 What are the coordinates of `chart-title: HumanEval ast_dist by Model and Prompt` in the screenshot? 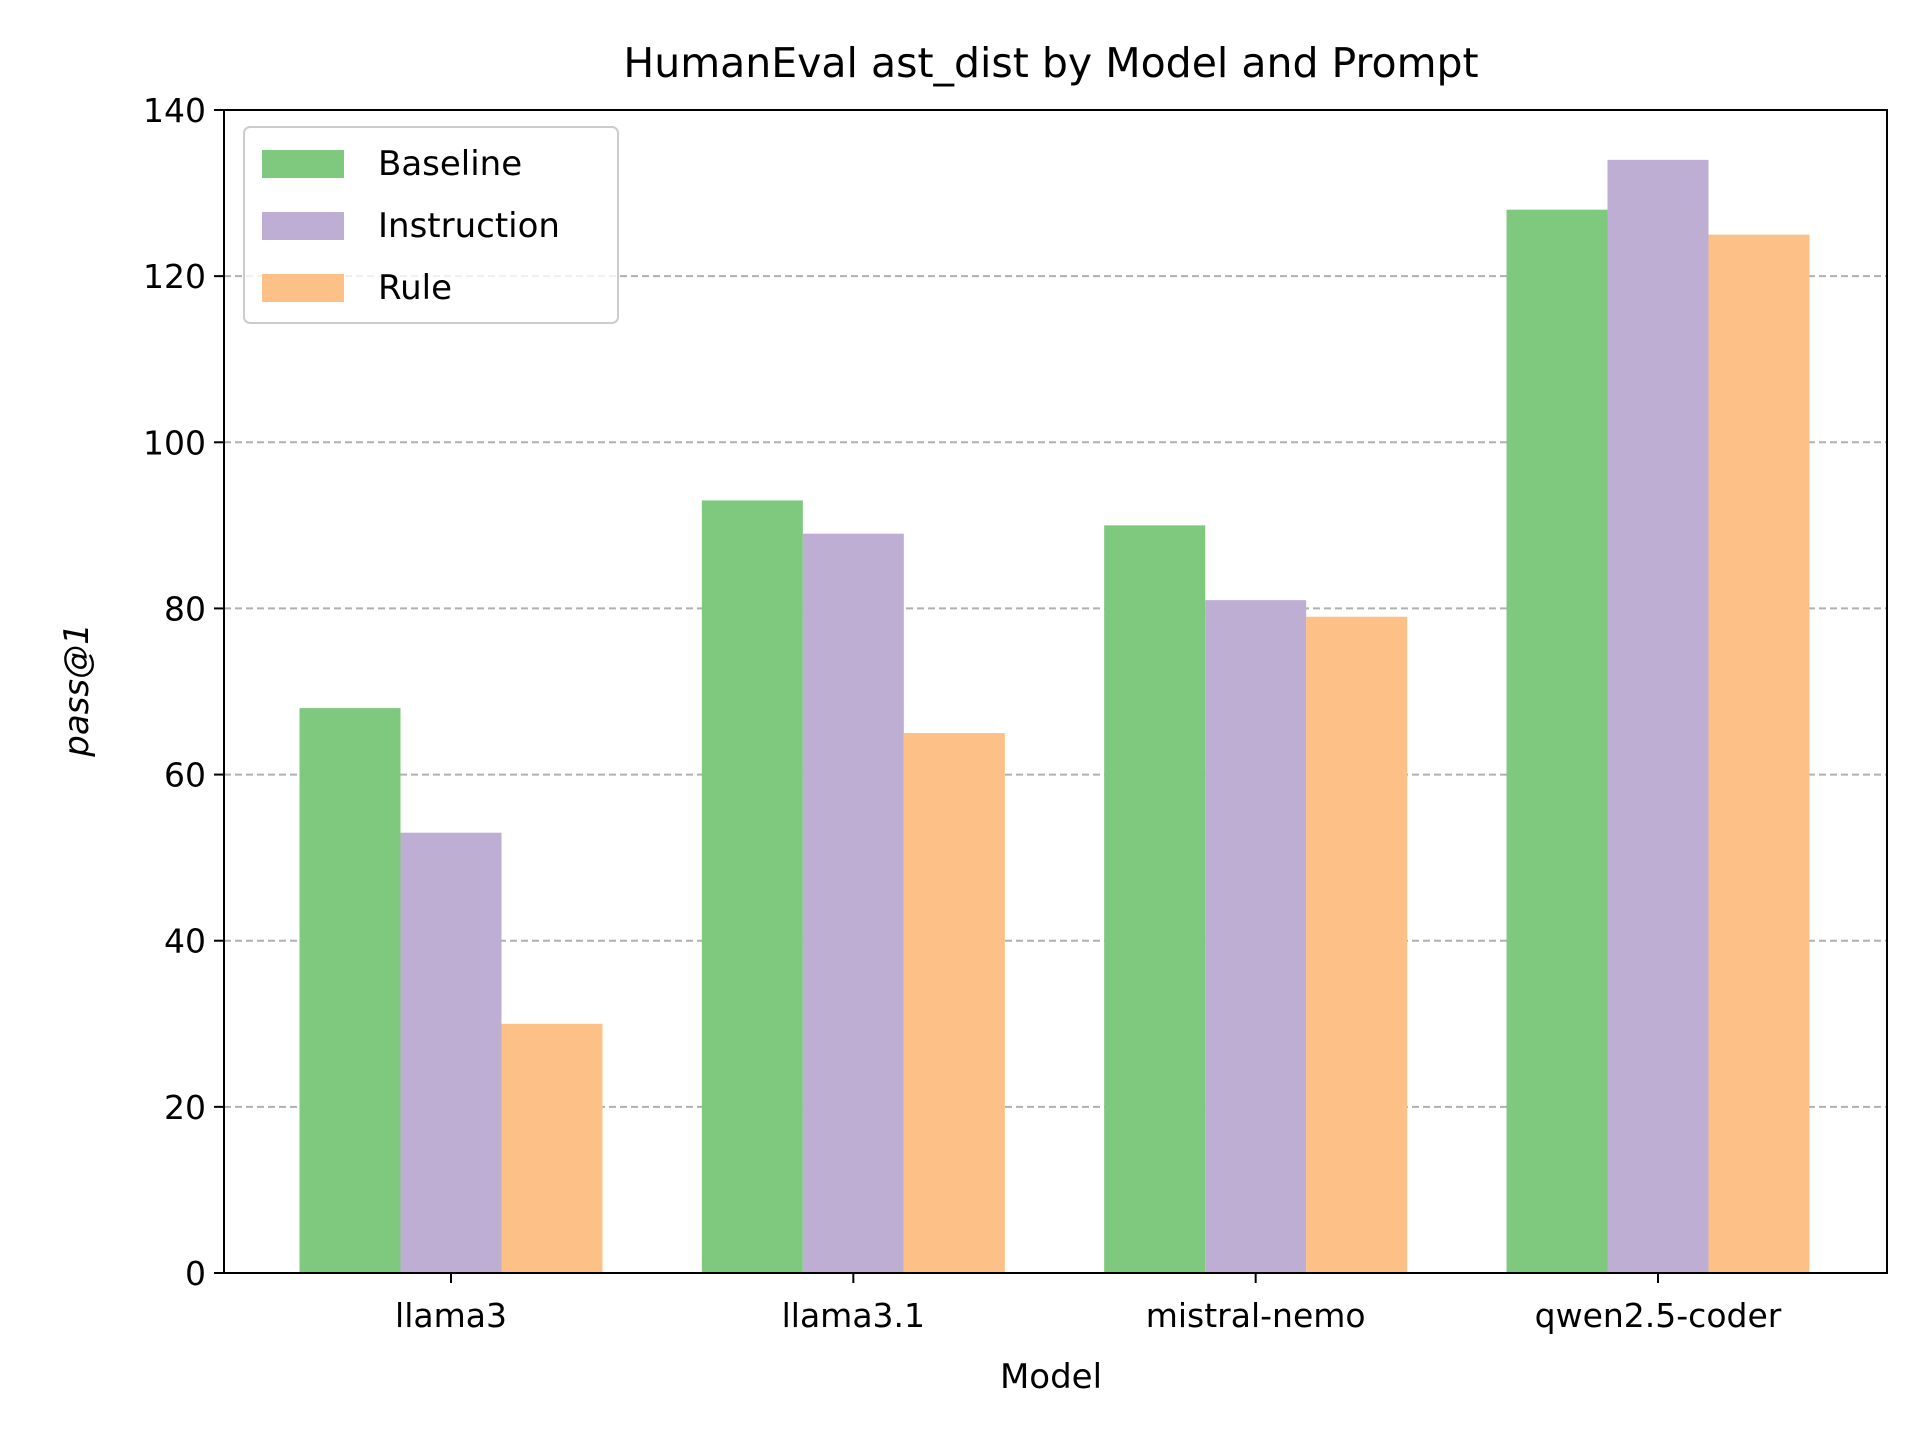 It's located at (1050, 63).